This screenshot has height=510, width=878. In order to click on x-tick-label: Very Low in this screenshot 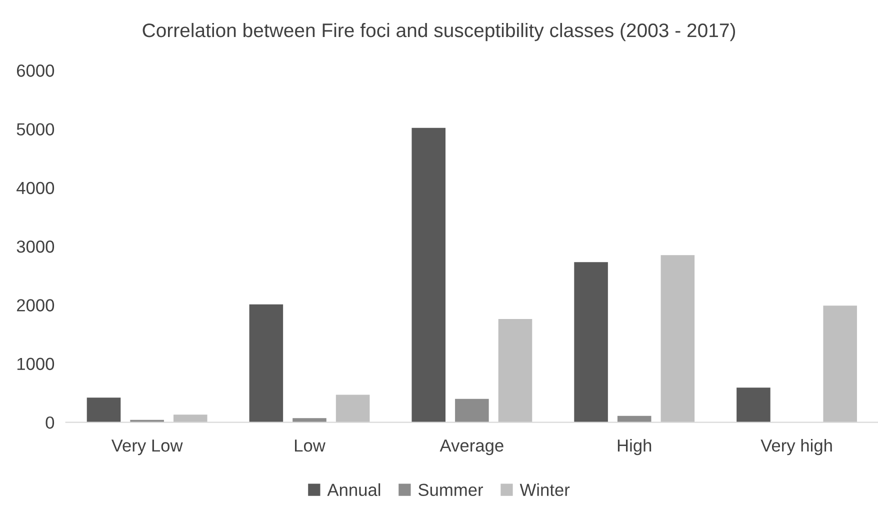, I will do `click(147, 448)`.